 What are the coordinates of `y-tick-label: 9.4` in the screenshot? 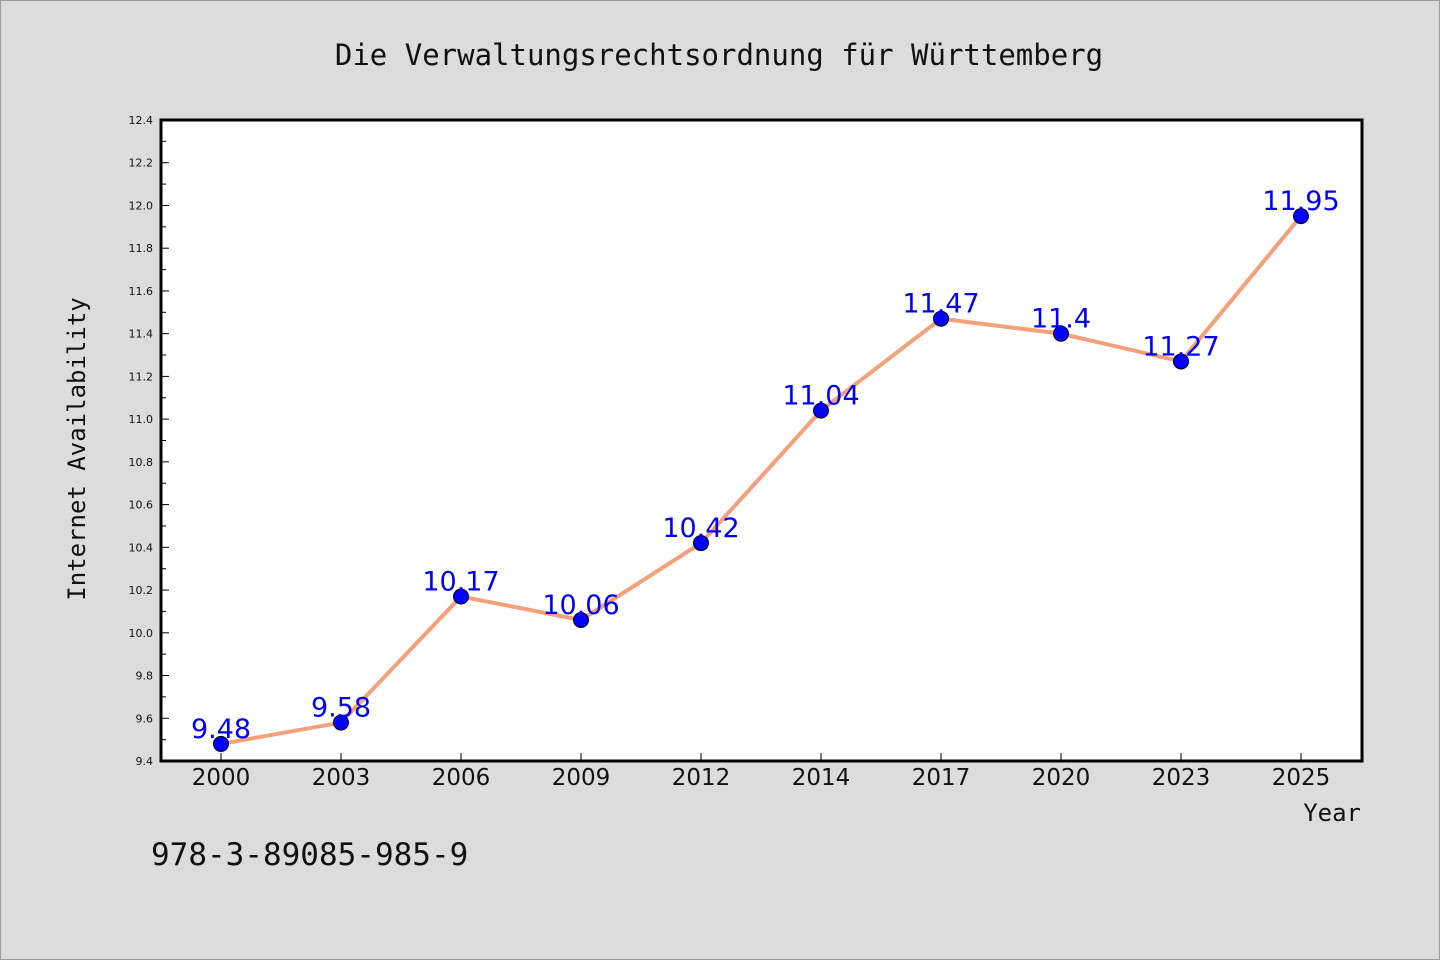 It's located at (145, 761).